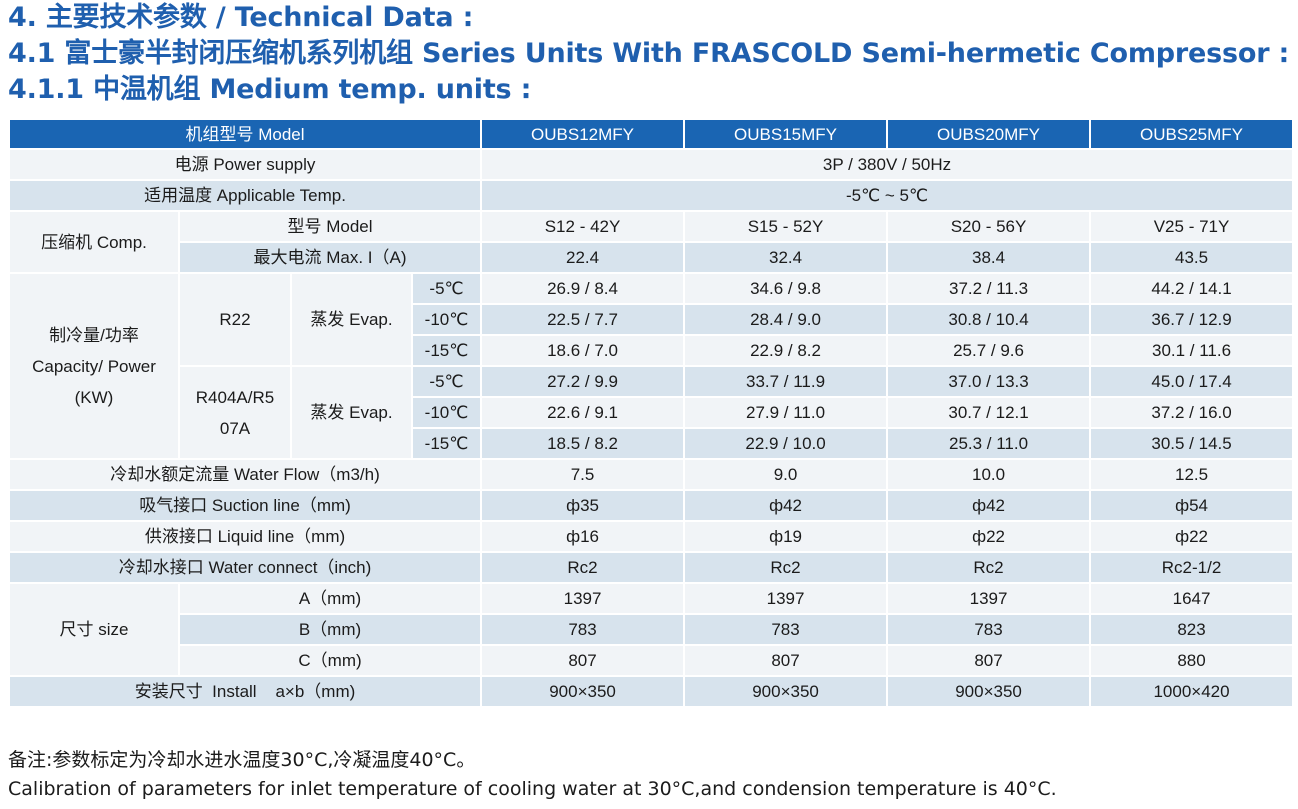 This screenshot has height=809, width=1298. What do you see at coordinates (245, 195) in the screenshot?
I see `applicable-temp-label: 适用温度 Applicable Temp.` at bounding box center [245, 195].